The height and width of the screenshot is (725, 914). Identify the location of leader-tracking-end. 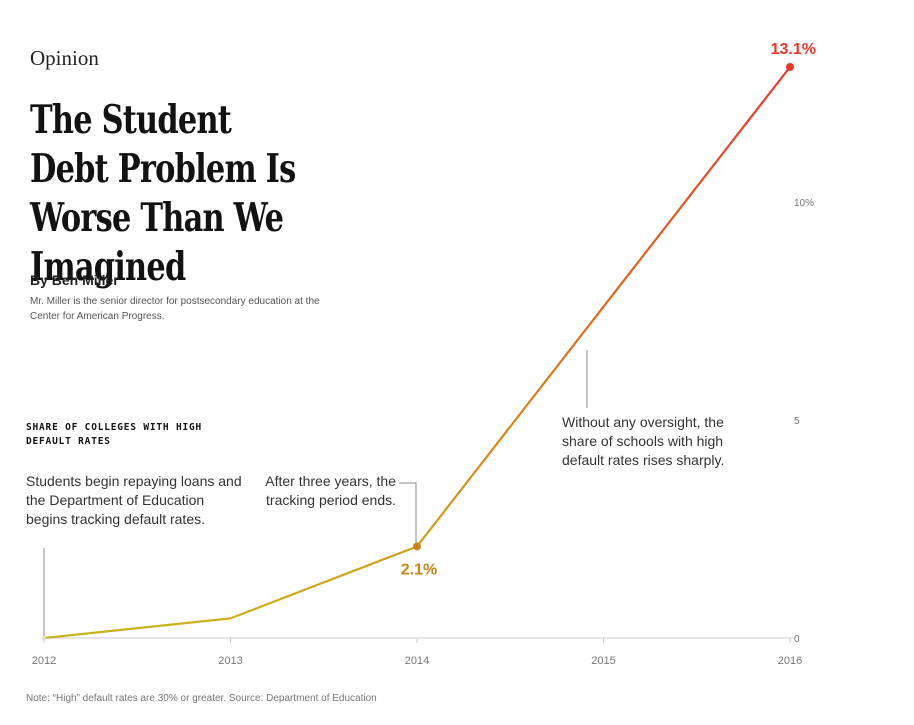
(408, 512).